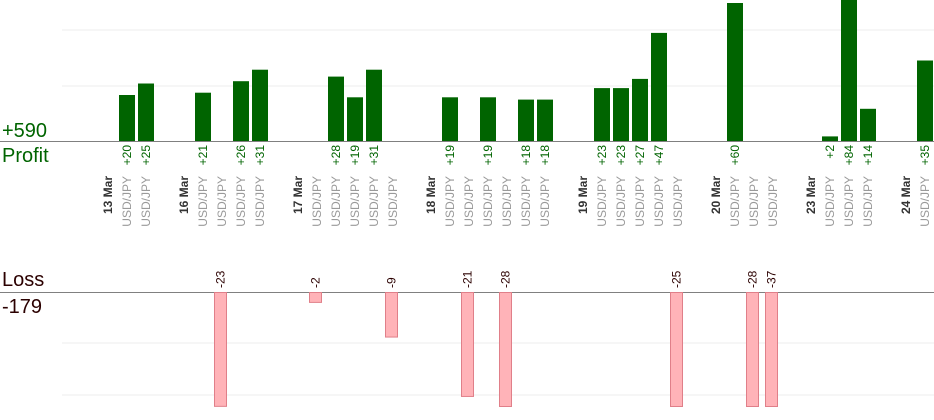  What do you see at coordinates (659, 155) in the screenshot?
I see `profit-value-label: +47` at bounding box center [659, 155].